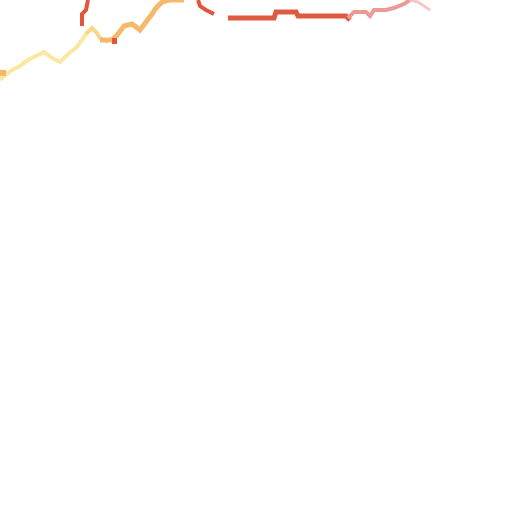 The width and height of the screenshot is (512, 512). Describe the element at coordinates (114, 41) in the screenshot. I see `route-point-red` at that location.